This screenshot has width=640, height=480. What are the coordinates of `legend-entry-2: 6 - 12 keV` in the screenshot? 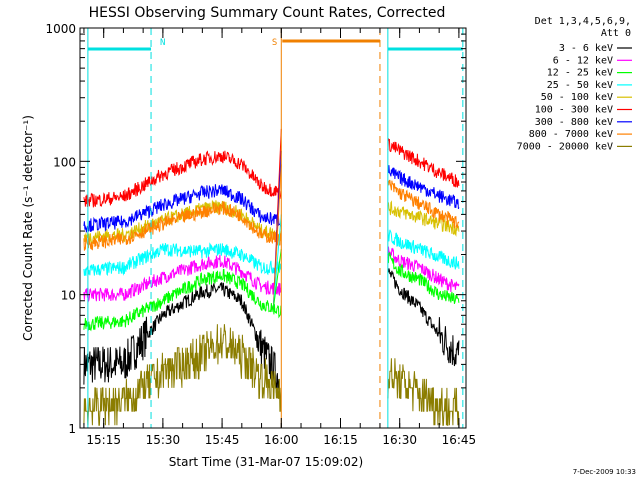 It's located at (592, 60).